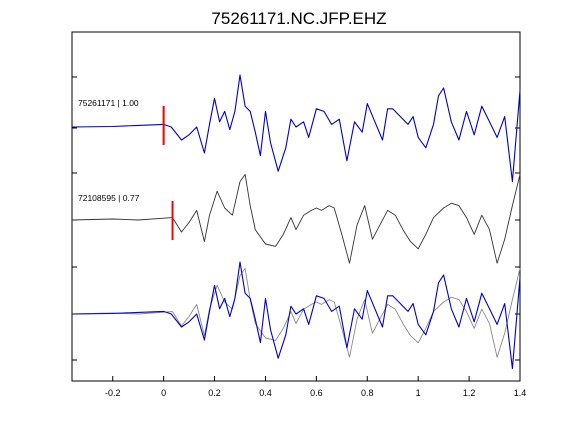 The image size is (576, 432). Describe the element at coordinates (469, 393) in the screenshot. I see `x-tick-label: 1.2` at that location.